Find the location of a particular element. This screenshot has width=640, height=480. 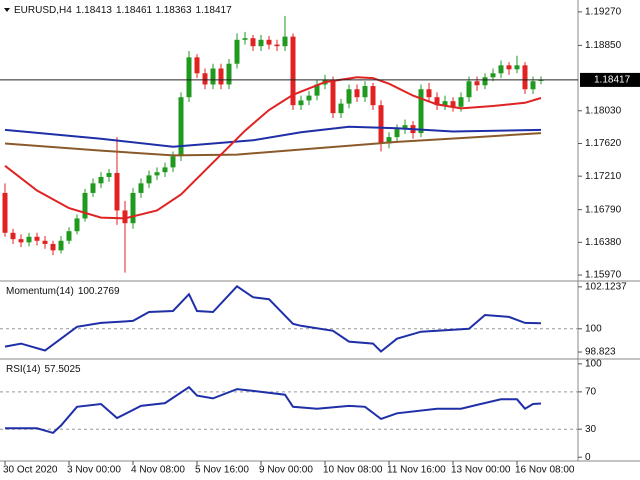

x-tick-label: 5 Nov 16:00 is located at coordinates (222, 470).